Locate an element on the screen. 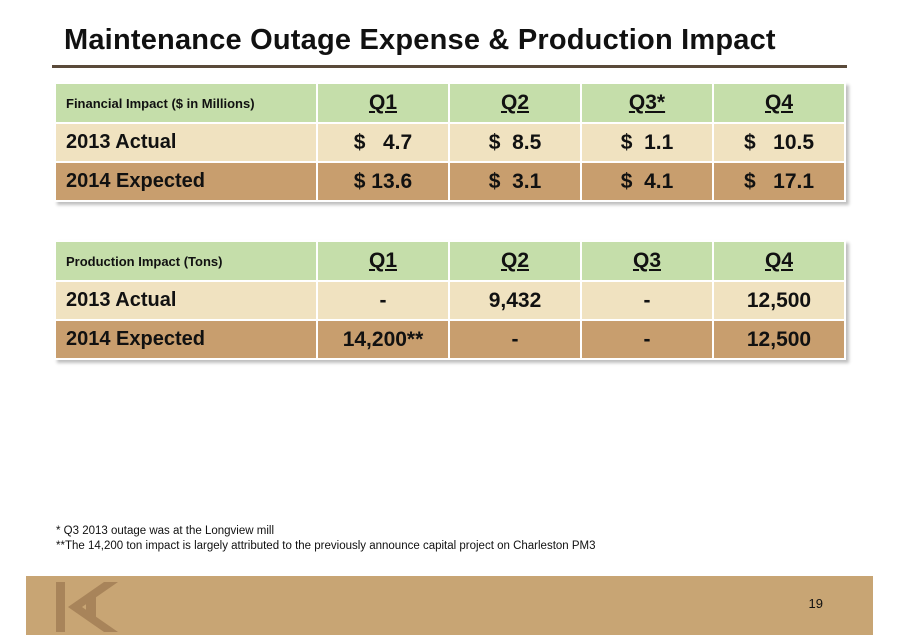 The width and height of the screenshot is (899, 635). table-cell: 9,432 is located at coordinates (515, 300).